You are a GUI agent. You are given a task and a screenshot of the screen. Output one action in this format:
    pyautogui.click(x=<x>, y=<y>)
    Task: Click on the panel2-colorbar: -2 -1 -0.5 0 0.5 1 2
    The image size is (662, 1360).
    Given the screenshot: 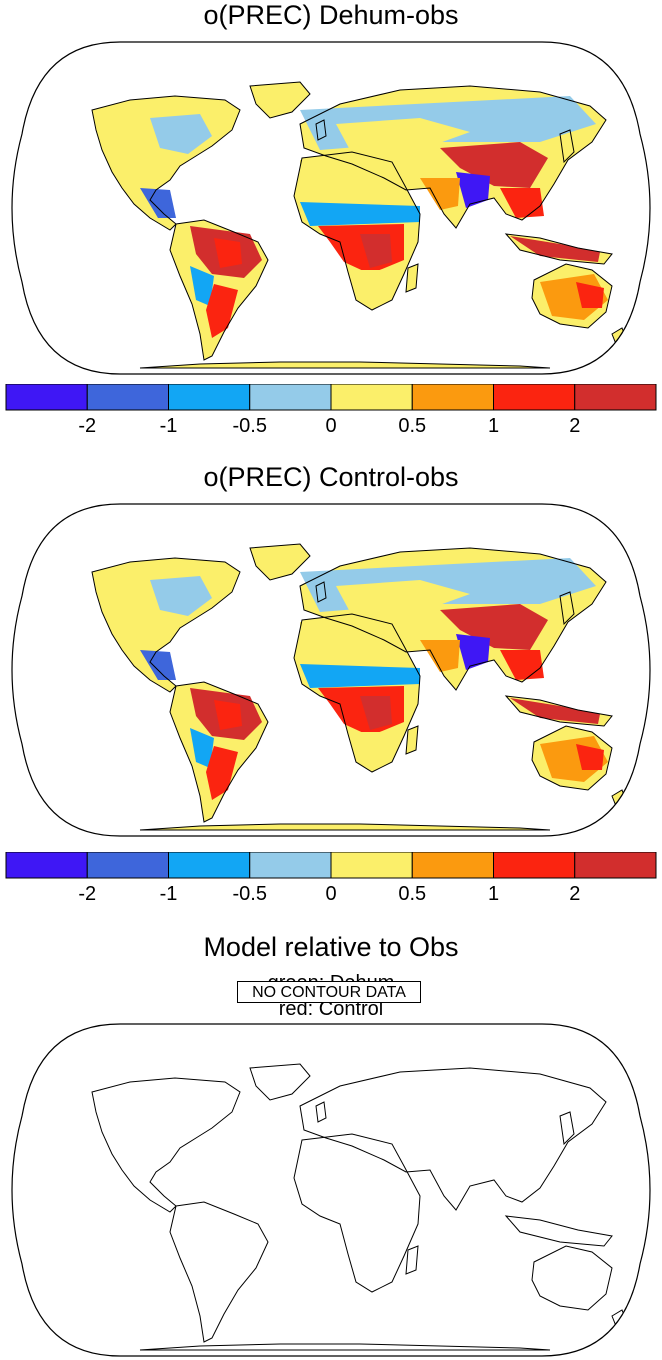 What is the action you would take?
    pyautogui.click(x=331, y=878)
    